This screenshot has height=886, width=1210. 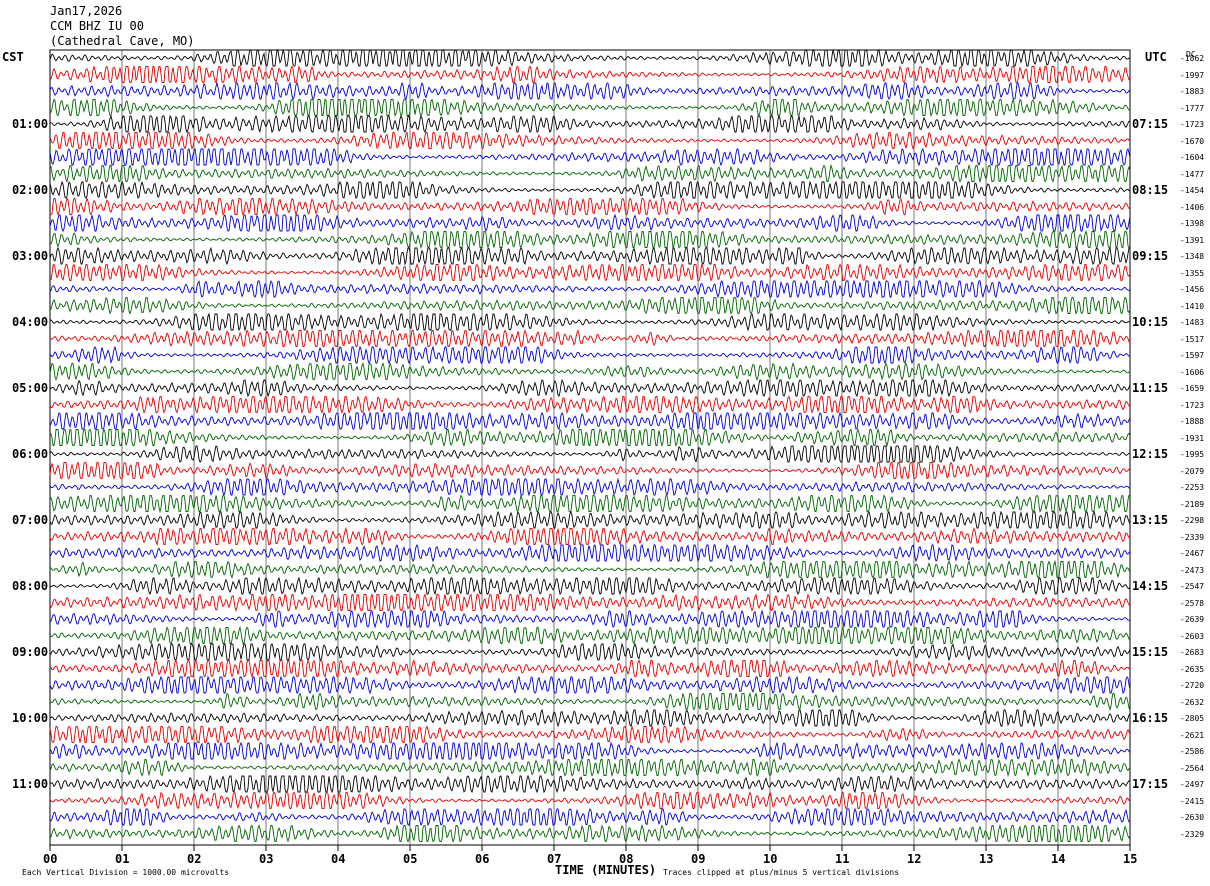 What do you see at coordinates (1192, 586) in the screenshot?
I see `dc-offset-label: -2547` at bounding box center [1192, 586].